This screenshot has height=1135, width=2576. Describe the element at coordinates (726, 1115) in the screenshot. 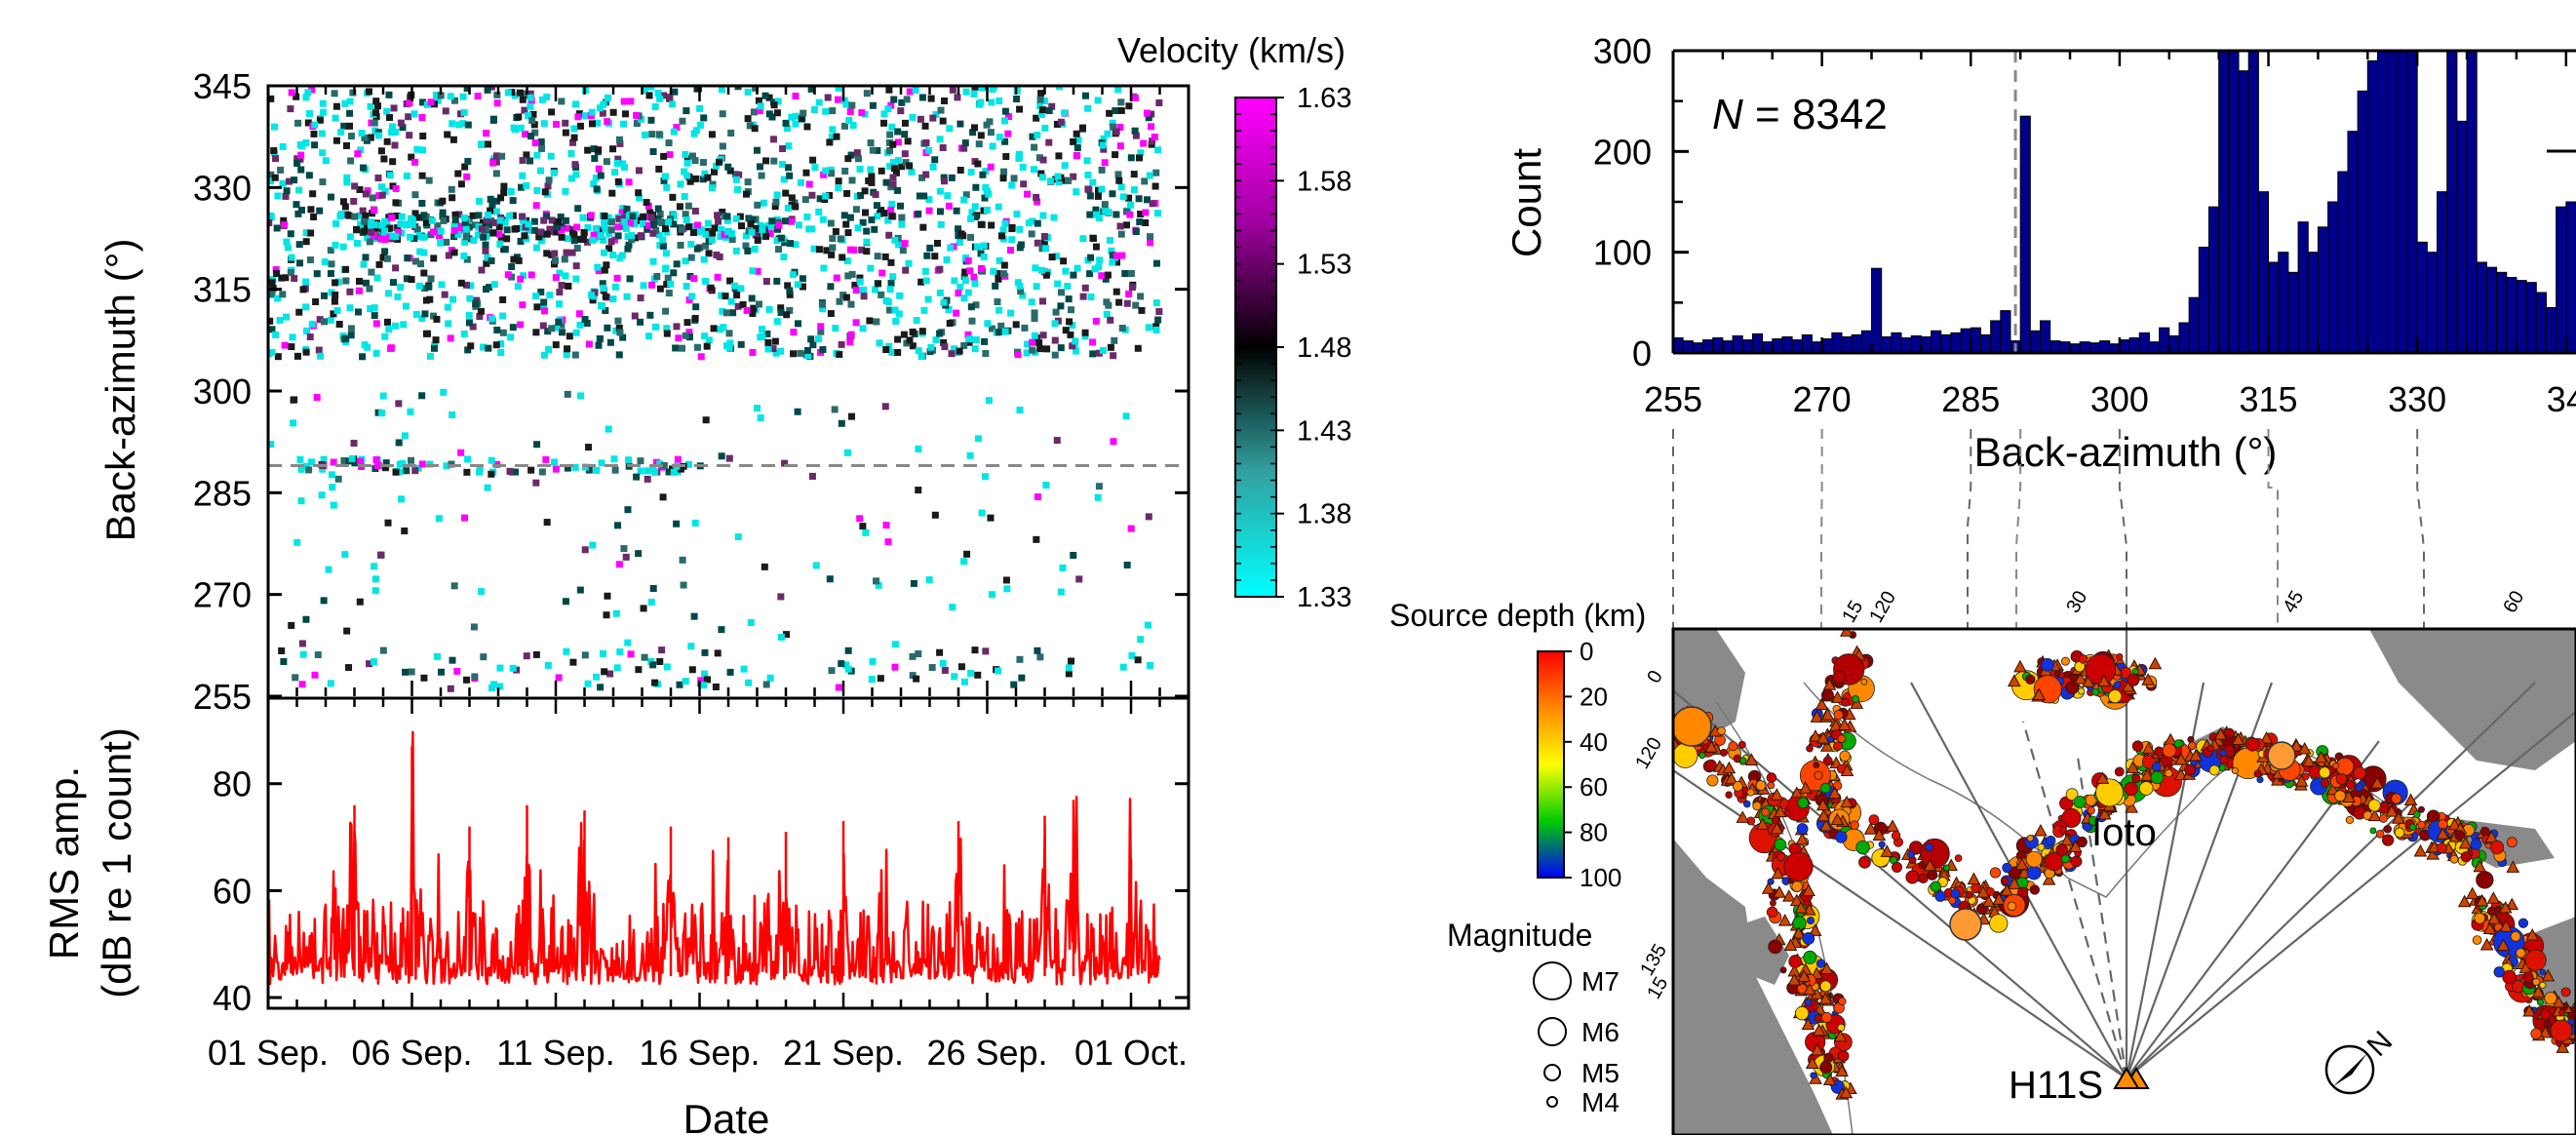

I see `rms-xlabel: Date` at that location.